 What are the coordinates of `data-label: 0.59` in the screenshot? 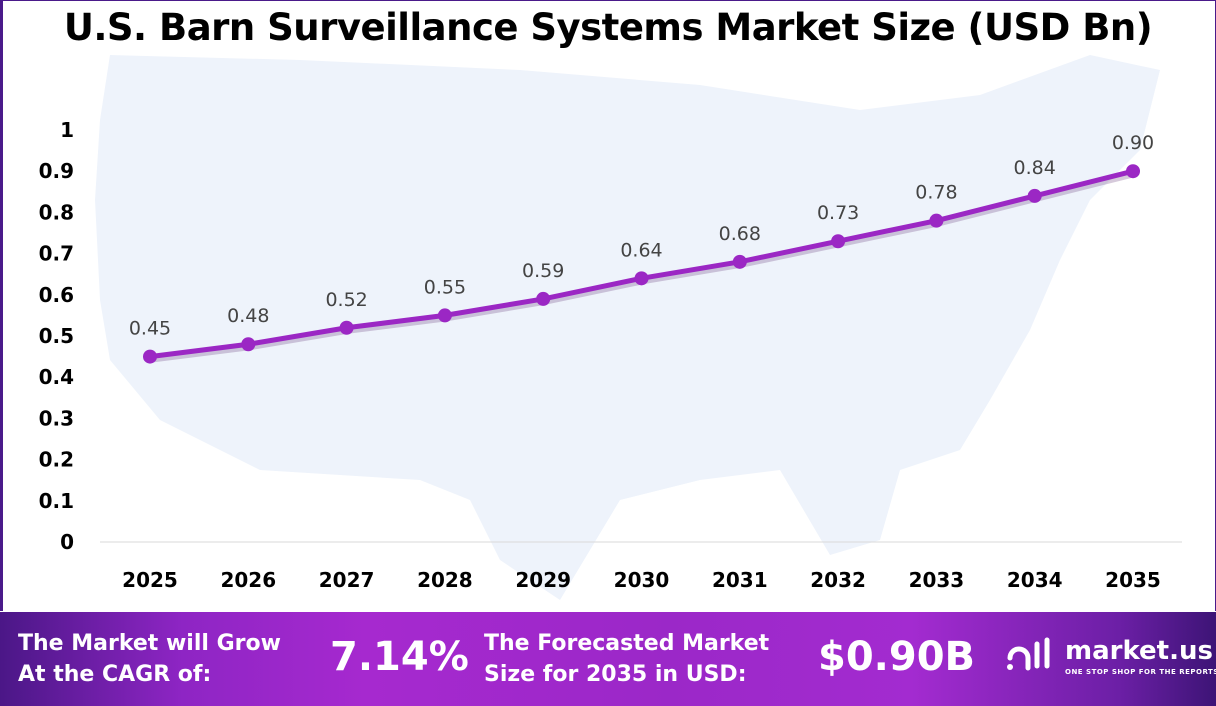 It's located at (543, 271).